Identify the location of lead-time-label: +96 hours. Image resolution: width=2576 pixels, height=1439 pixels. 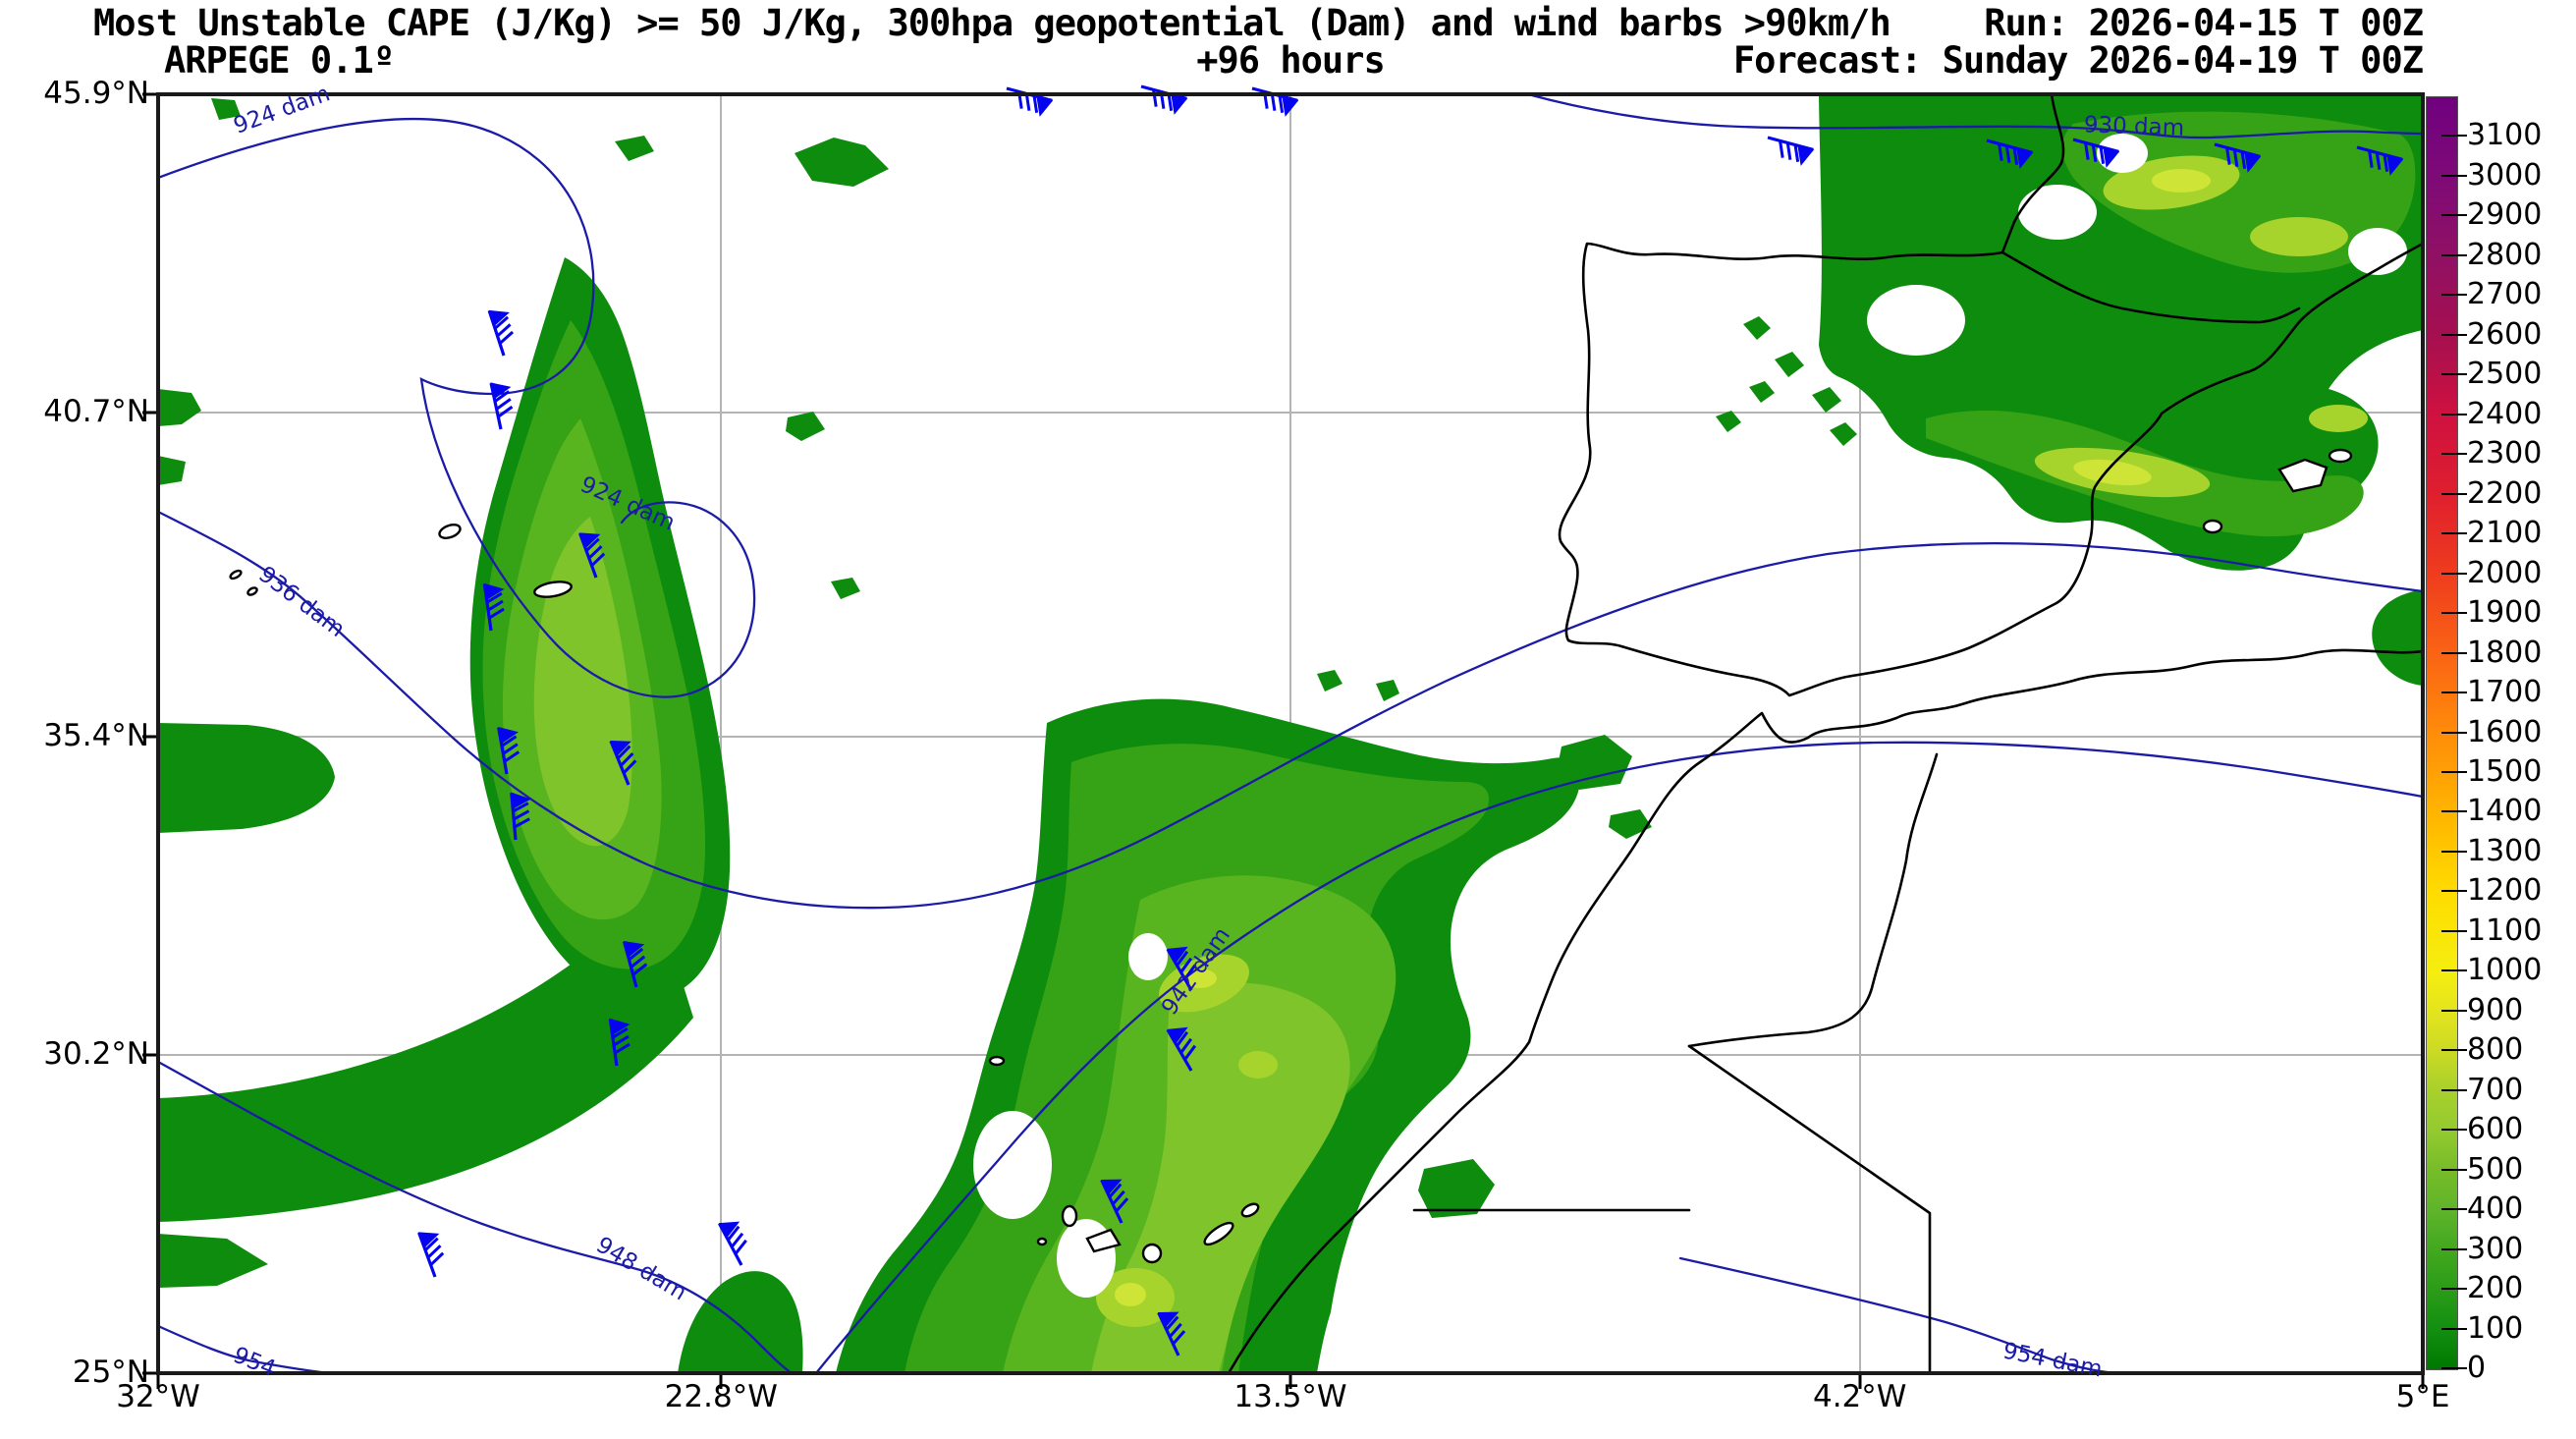
(1291, 61).